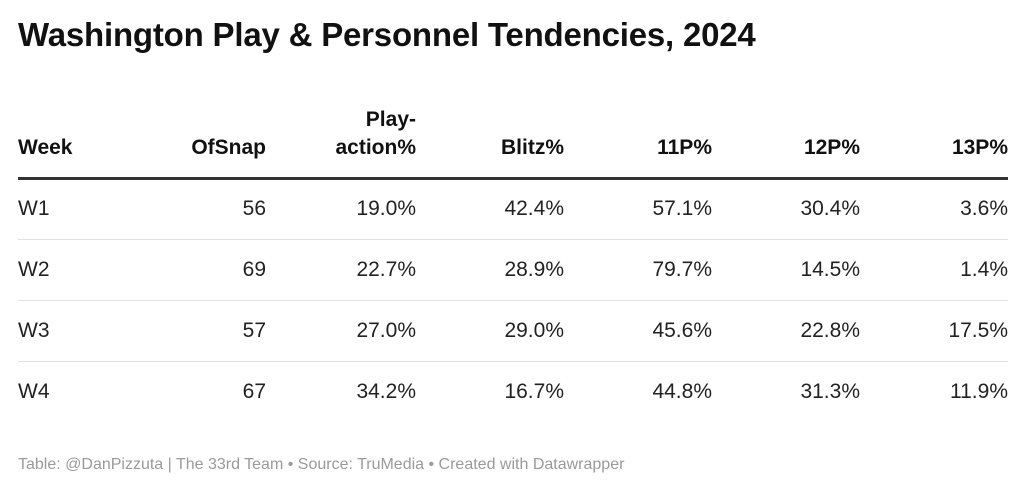 The image size is (1024, 494). I want to click on table-row: W4 67 34.2% 16.7% 44.8% 31.3% 11.9%, so click(513, 391).